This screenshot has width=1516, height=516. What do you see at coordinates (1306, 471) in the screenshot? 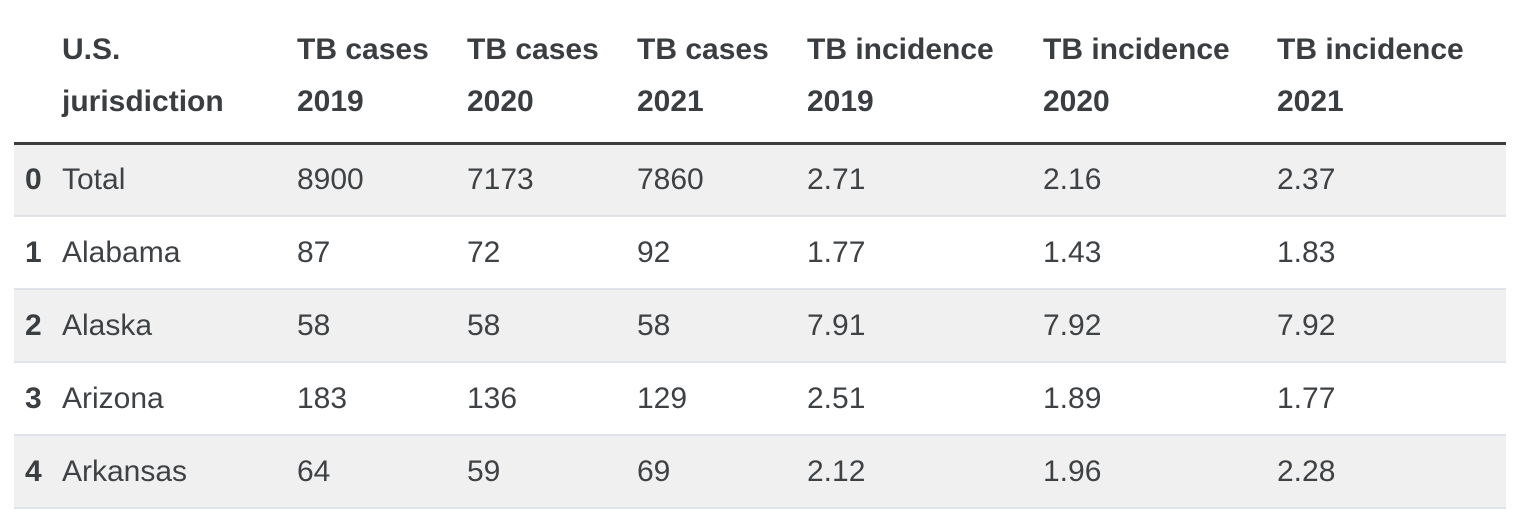
I see `incidence-2021-cell: 2.28` at bounding box center [1306, 471].